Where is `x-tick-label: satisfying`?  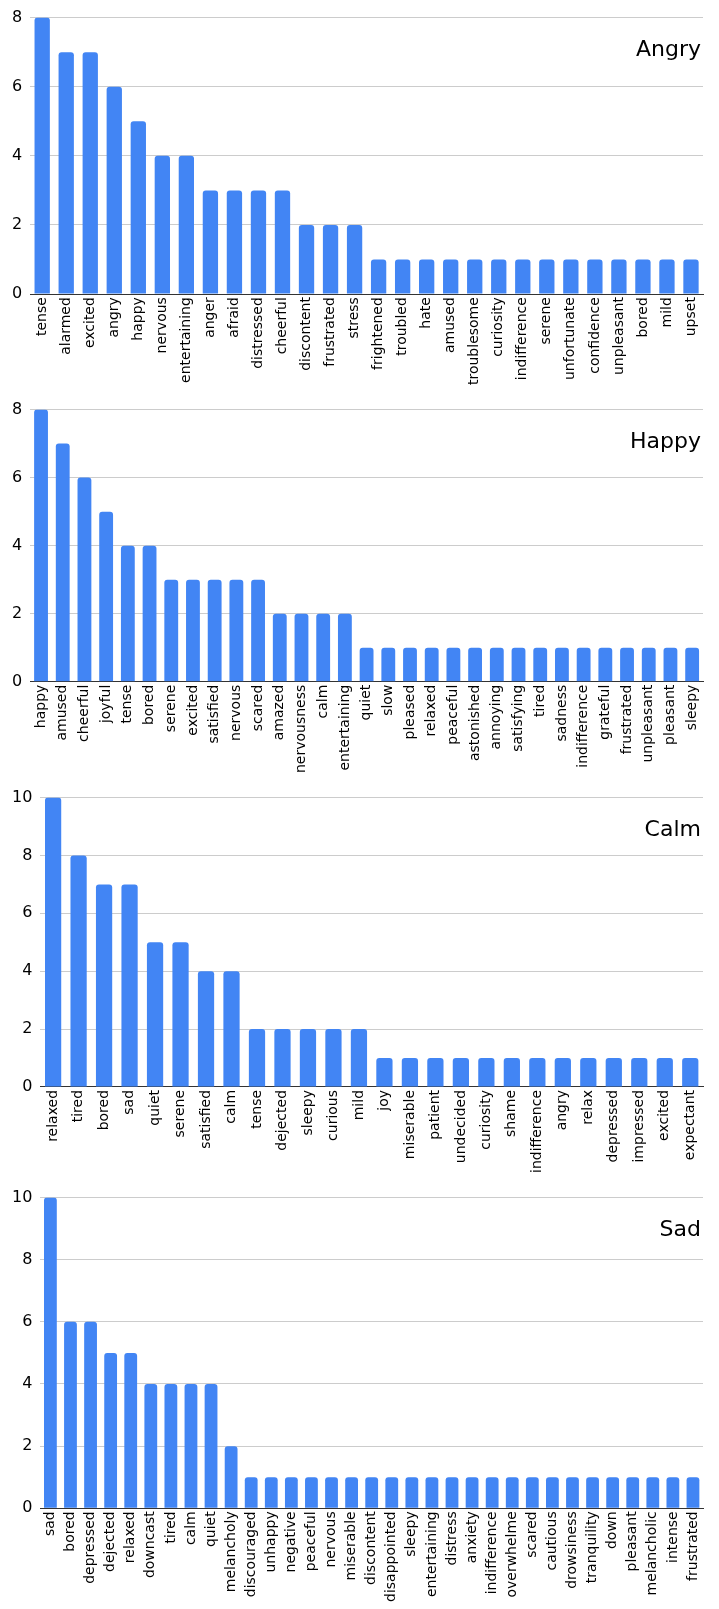
x-tick-label: satisfying is located at coordinates (517, 718).